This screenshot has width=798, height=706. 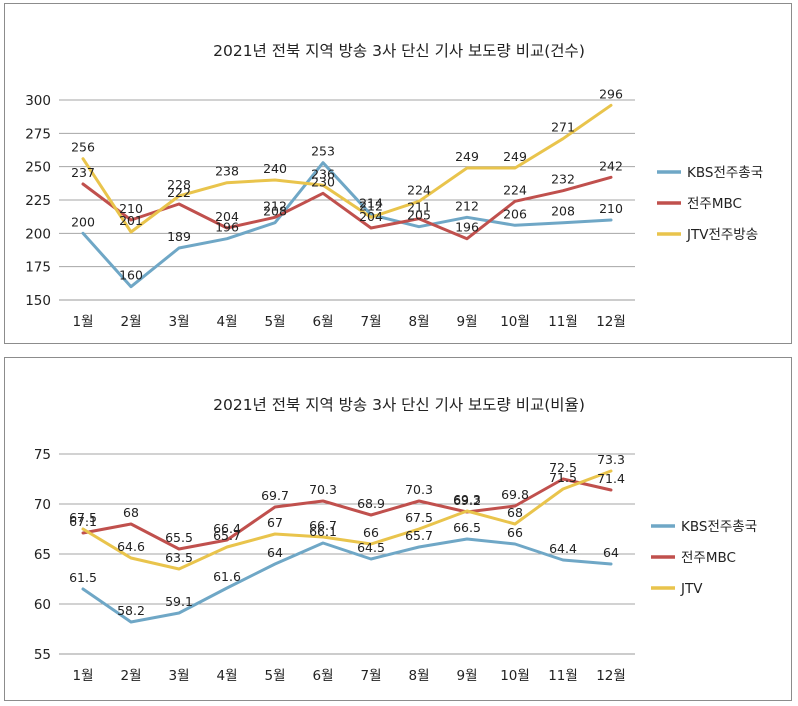 What do you see at coordinates (131, 275) in the screenshot?
I see `data-label: 160` at bounding box center [131, 275].